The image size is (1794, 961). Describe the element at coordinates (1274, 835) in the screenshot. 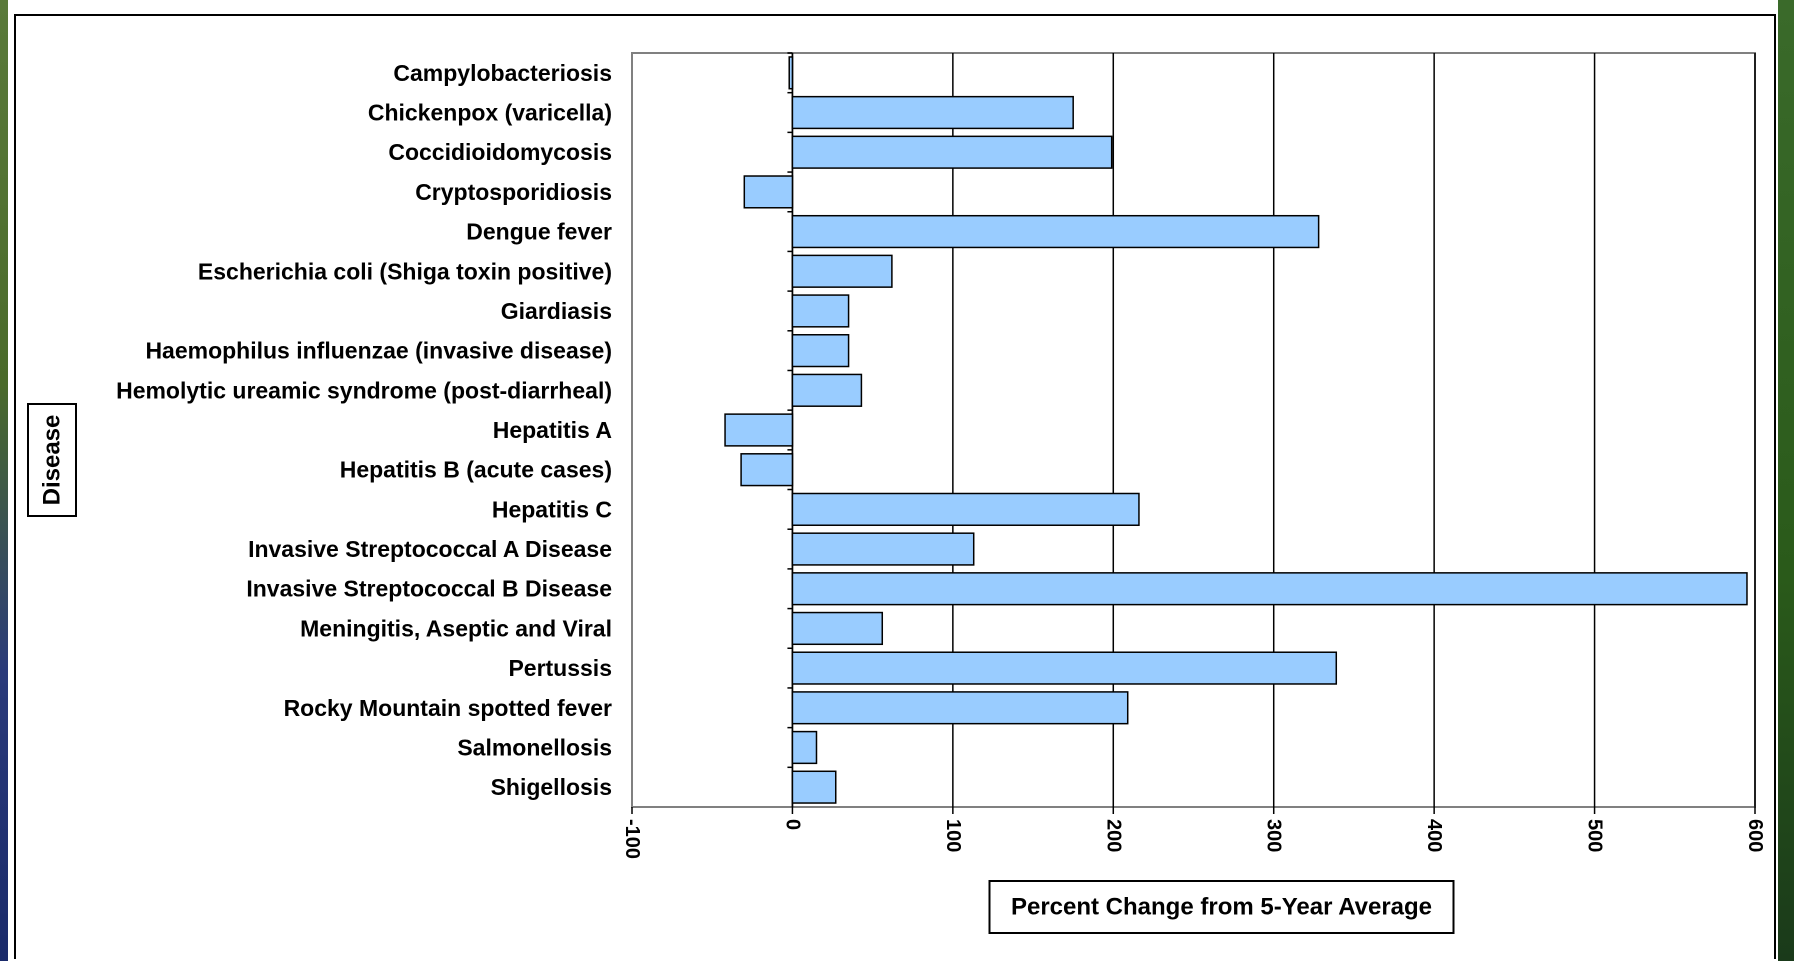

I see `x-tick-label: 300` at that location.